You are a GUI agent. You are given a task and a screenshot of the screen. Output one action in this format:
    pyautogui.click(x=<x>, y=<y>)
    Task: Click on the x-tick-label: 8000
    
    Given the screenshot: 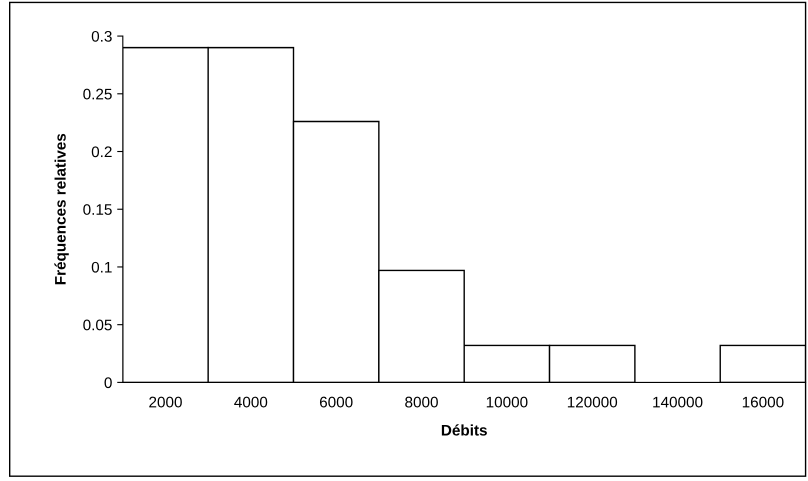 What is the action you would take?
    pyautogui.click(x=421, y=402)
    